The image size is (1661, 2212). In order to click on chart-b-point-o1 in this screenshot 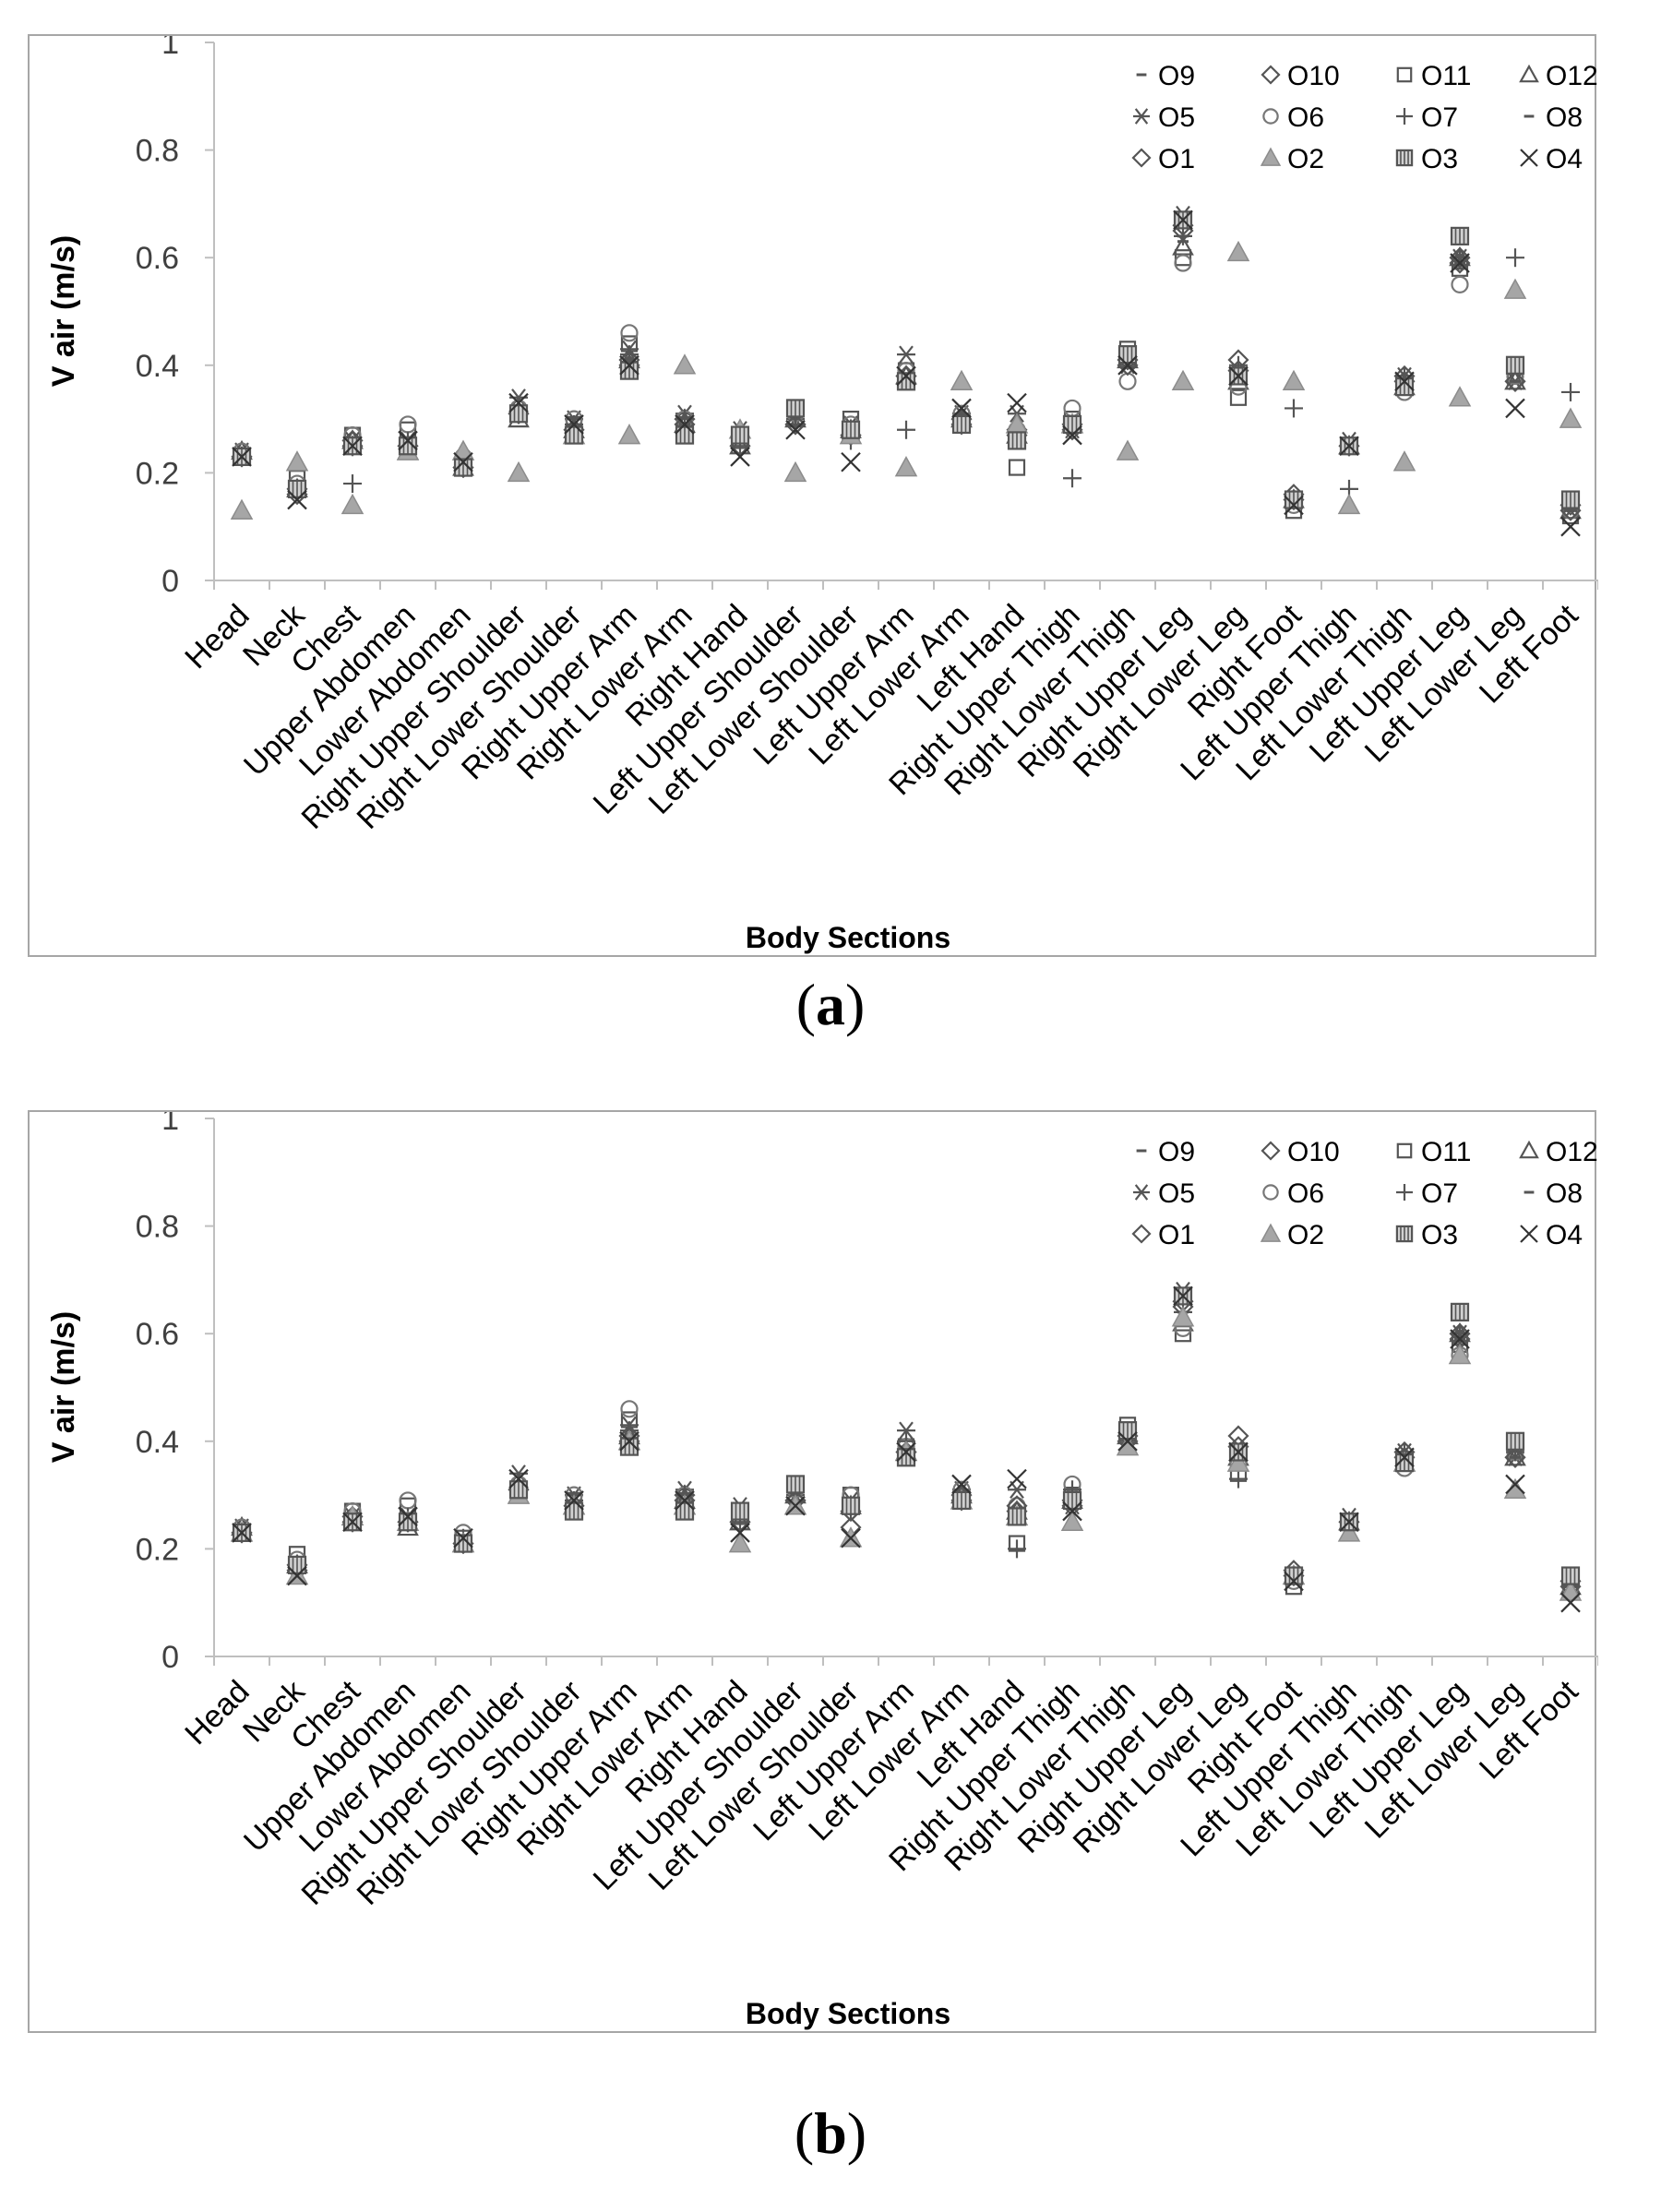, I will do `click(1515, 1457)`.